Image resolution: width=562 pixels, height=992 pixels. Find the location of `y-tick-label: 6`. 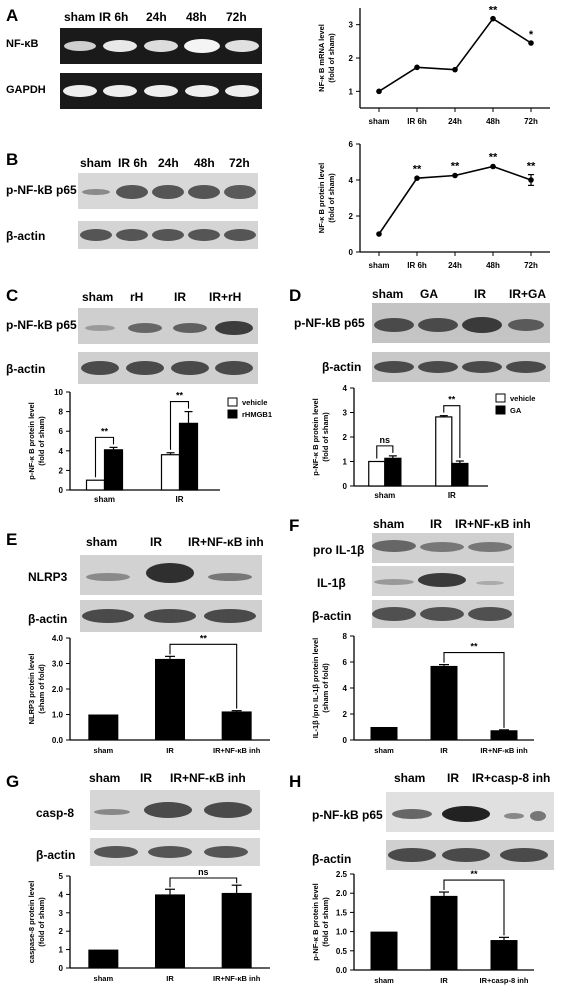

y-tick-label: 6 is located at coordinates (345, 662).